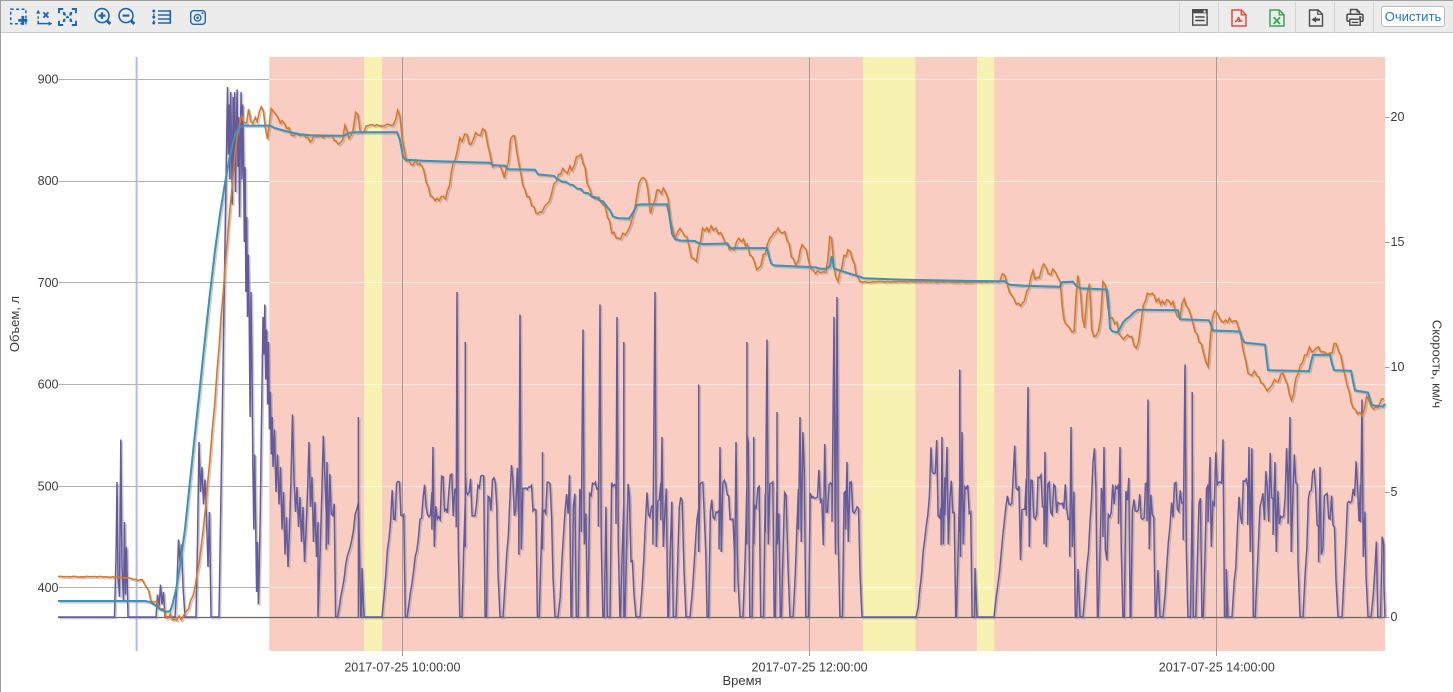 The height and width of the screenshot is (692, 1453). I want to click on svg-text: 2017-07-25 12:00:00, so click(810, 668).